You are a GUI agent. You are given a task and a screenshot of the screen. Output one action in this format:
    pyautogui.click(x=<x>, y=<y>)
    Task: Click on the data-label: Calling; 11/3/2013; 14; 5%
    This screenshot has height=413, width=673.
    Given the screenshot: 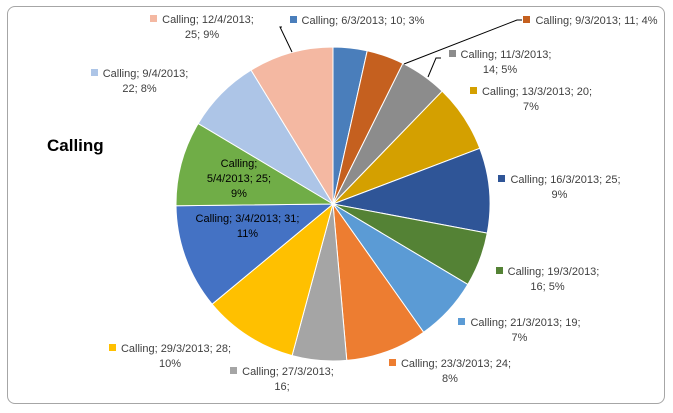 What is the action you would take?
    pyautogui.click(x=500, y=63)
    